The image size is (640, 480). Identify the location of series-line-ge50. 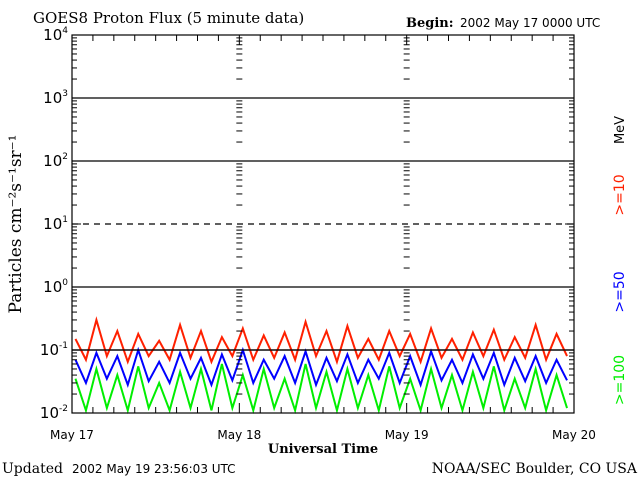
(321, 367).